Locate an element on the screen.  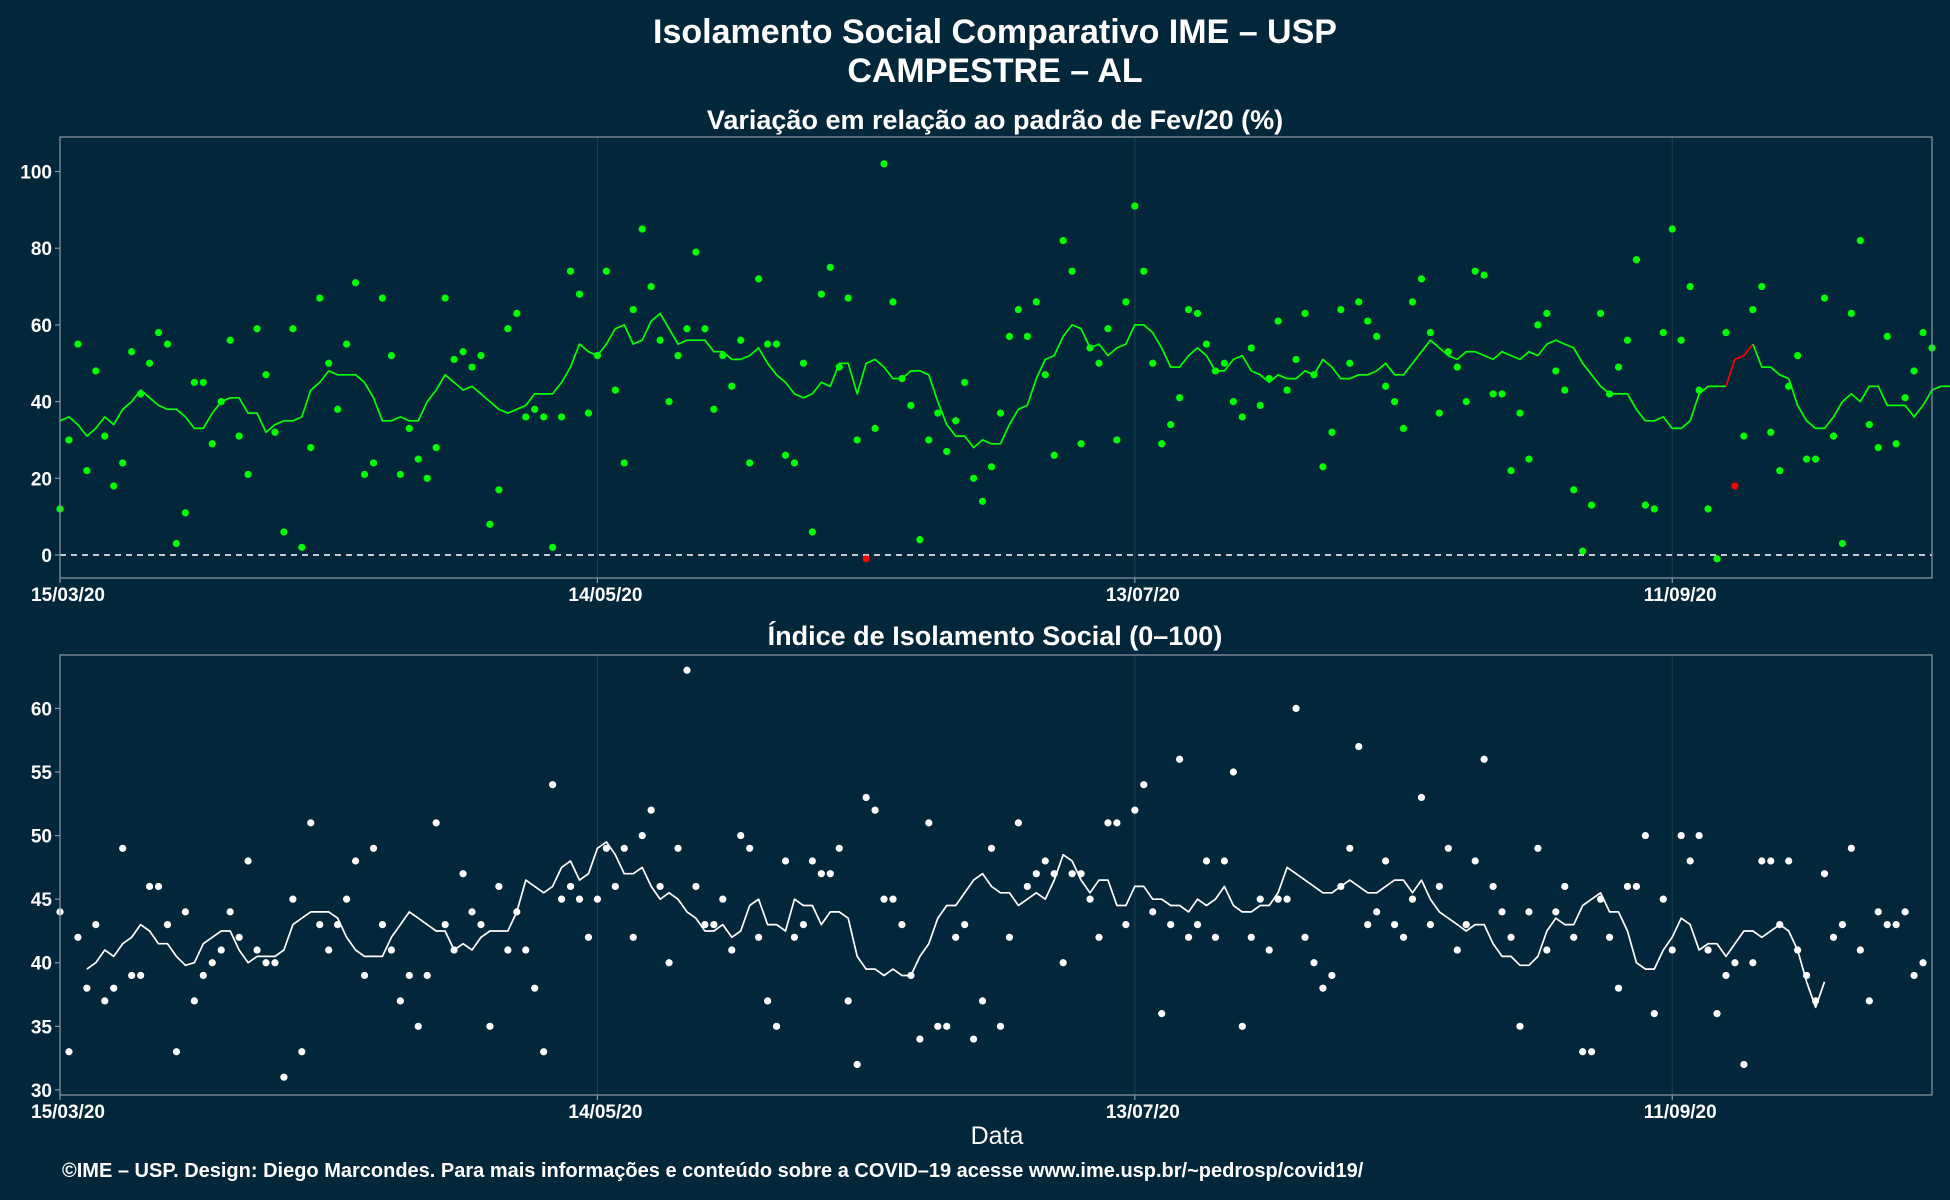
variation-xtick-label: 13/07/20 is located at coordinates (1143, 595).